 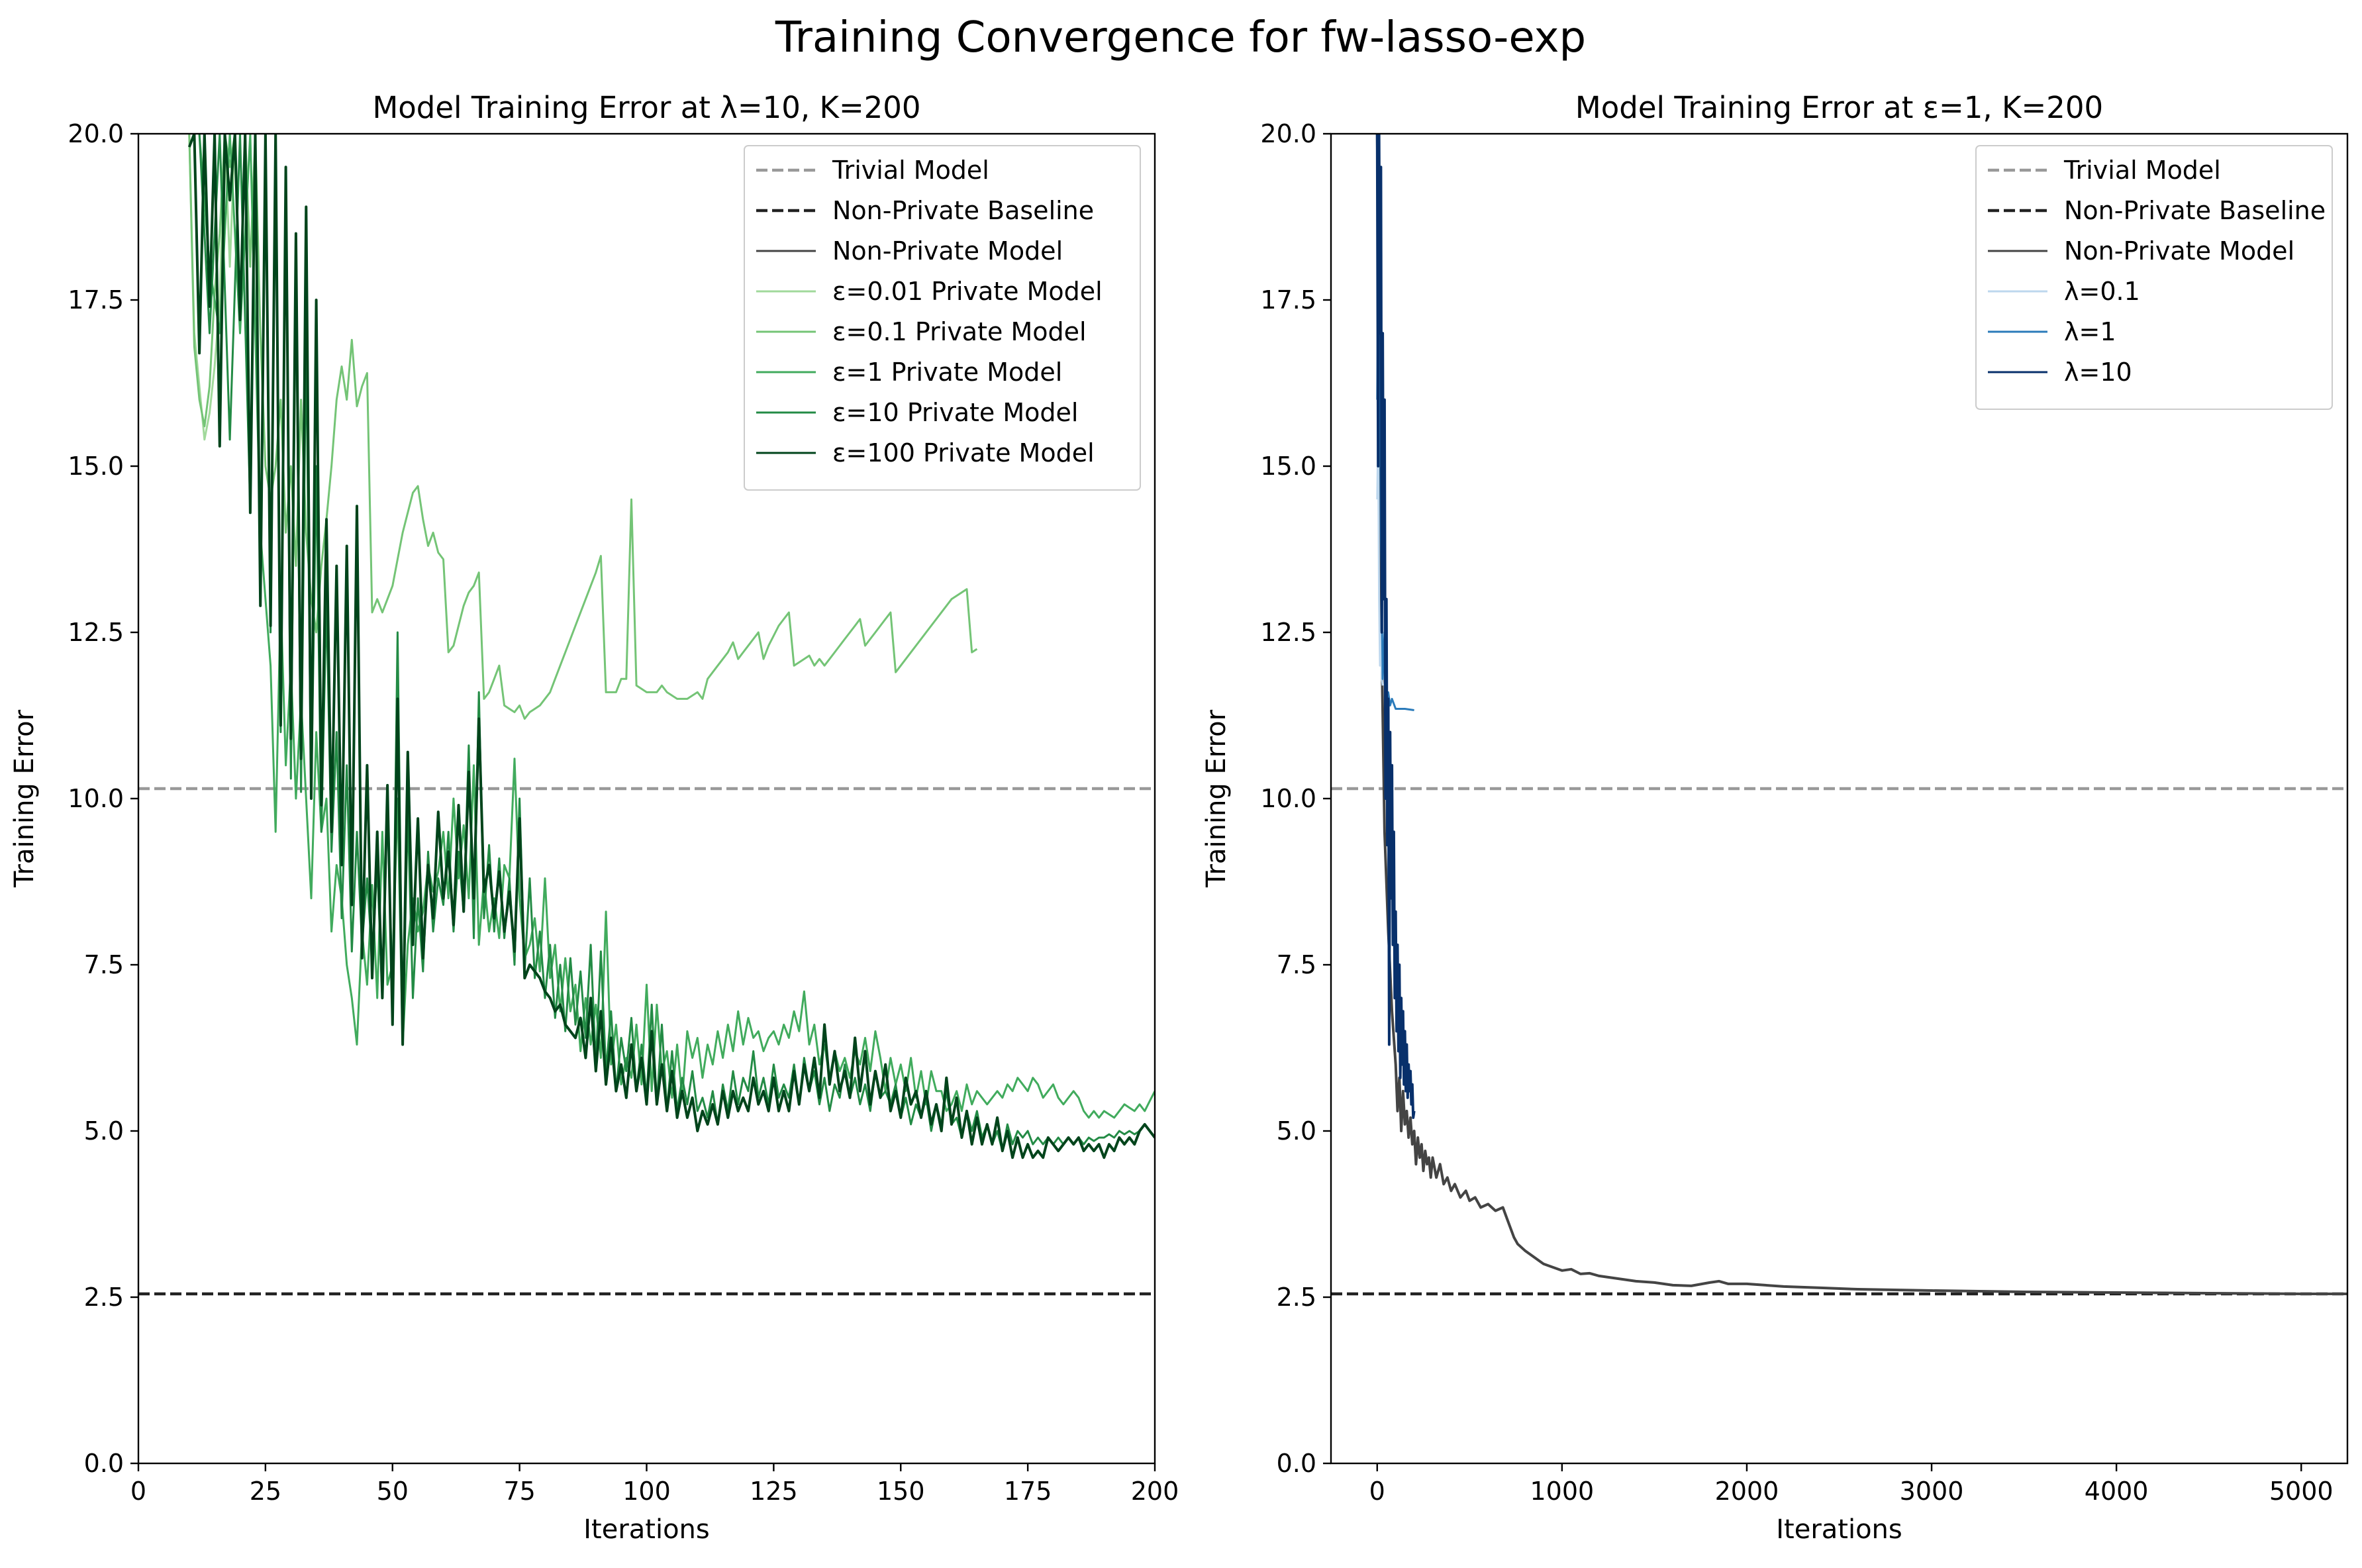 What do you see at coordinates (2098, 372) in the screenshot?
I see `legend-label: λ=10` at bounding box center [2098, 372].